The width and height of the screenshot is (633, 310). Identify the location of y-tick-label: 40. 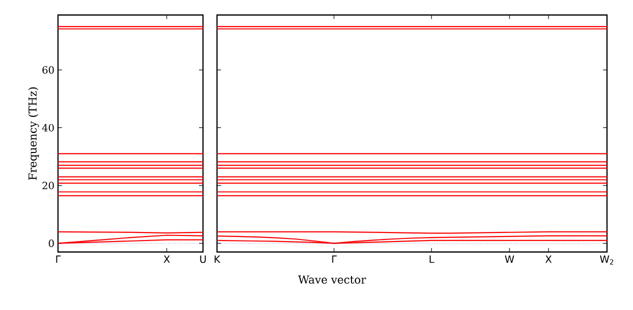
(48, 128).